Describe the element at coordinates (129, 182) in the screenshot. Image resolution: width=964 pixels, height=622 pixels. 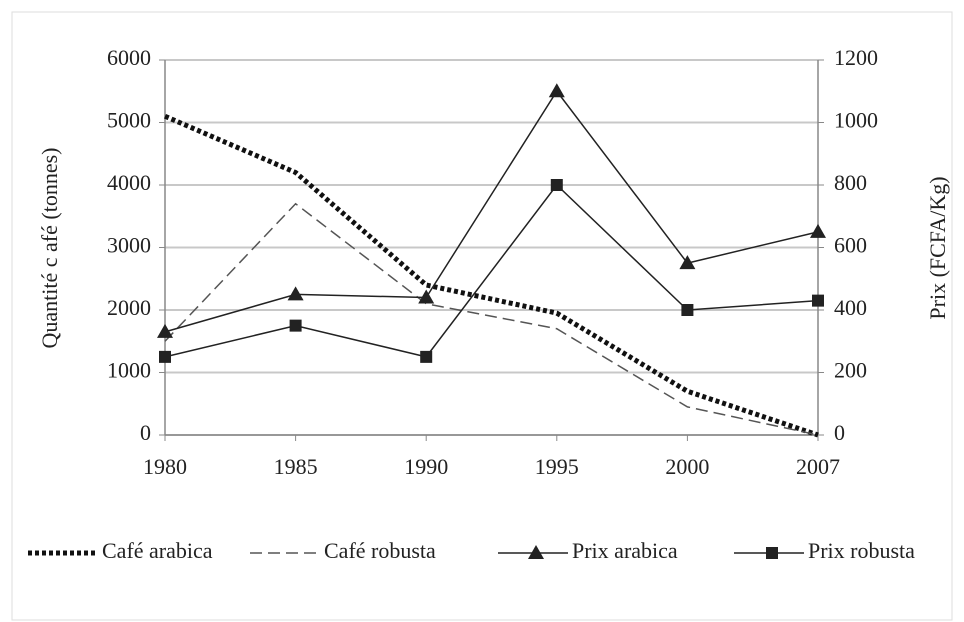
I see `y-tick-label: 4000` at that location.